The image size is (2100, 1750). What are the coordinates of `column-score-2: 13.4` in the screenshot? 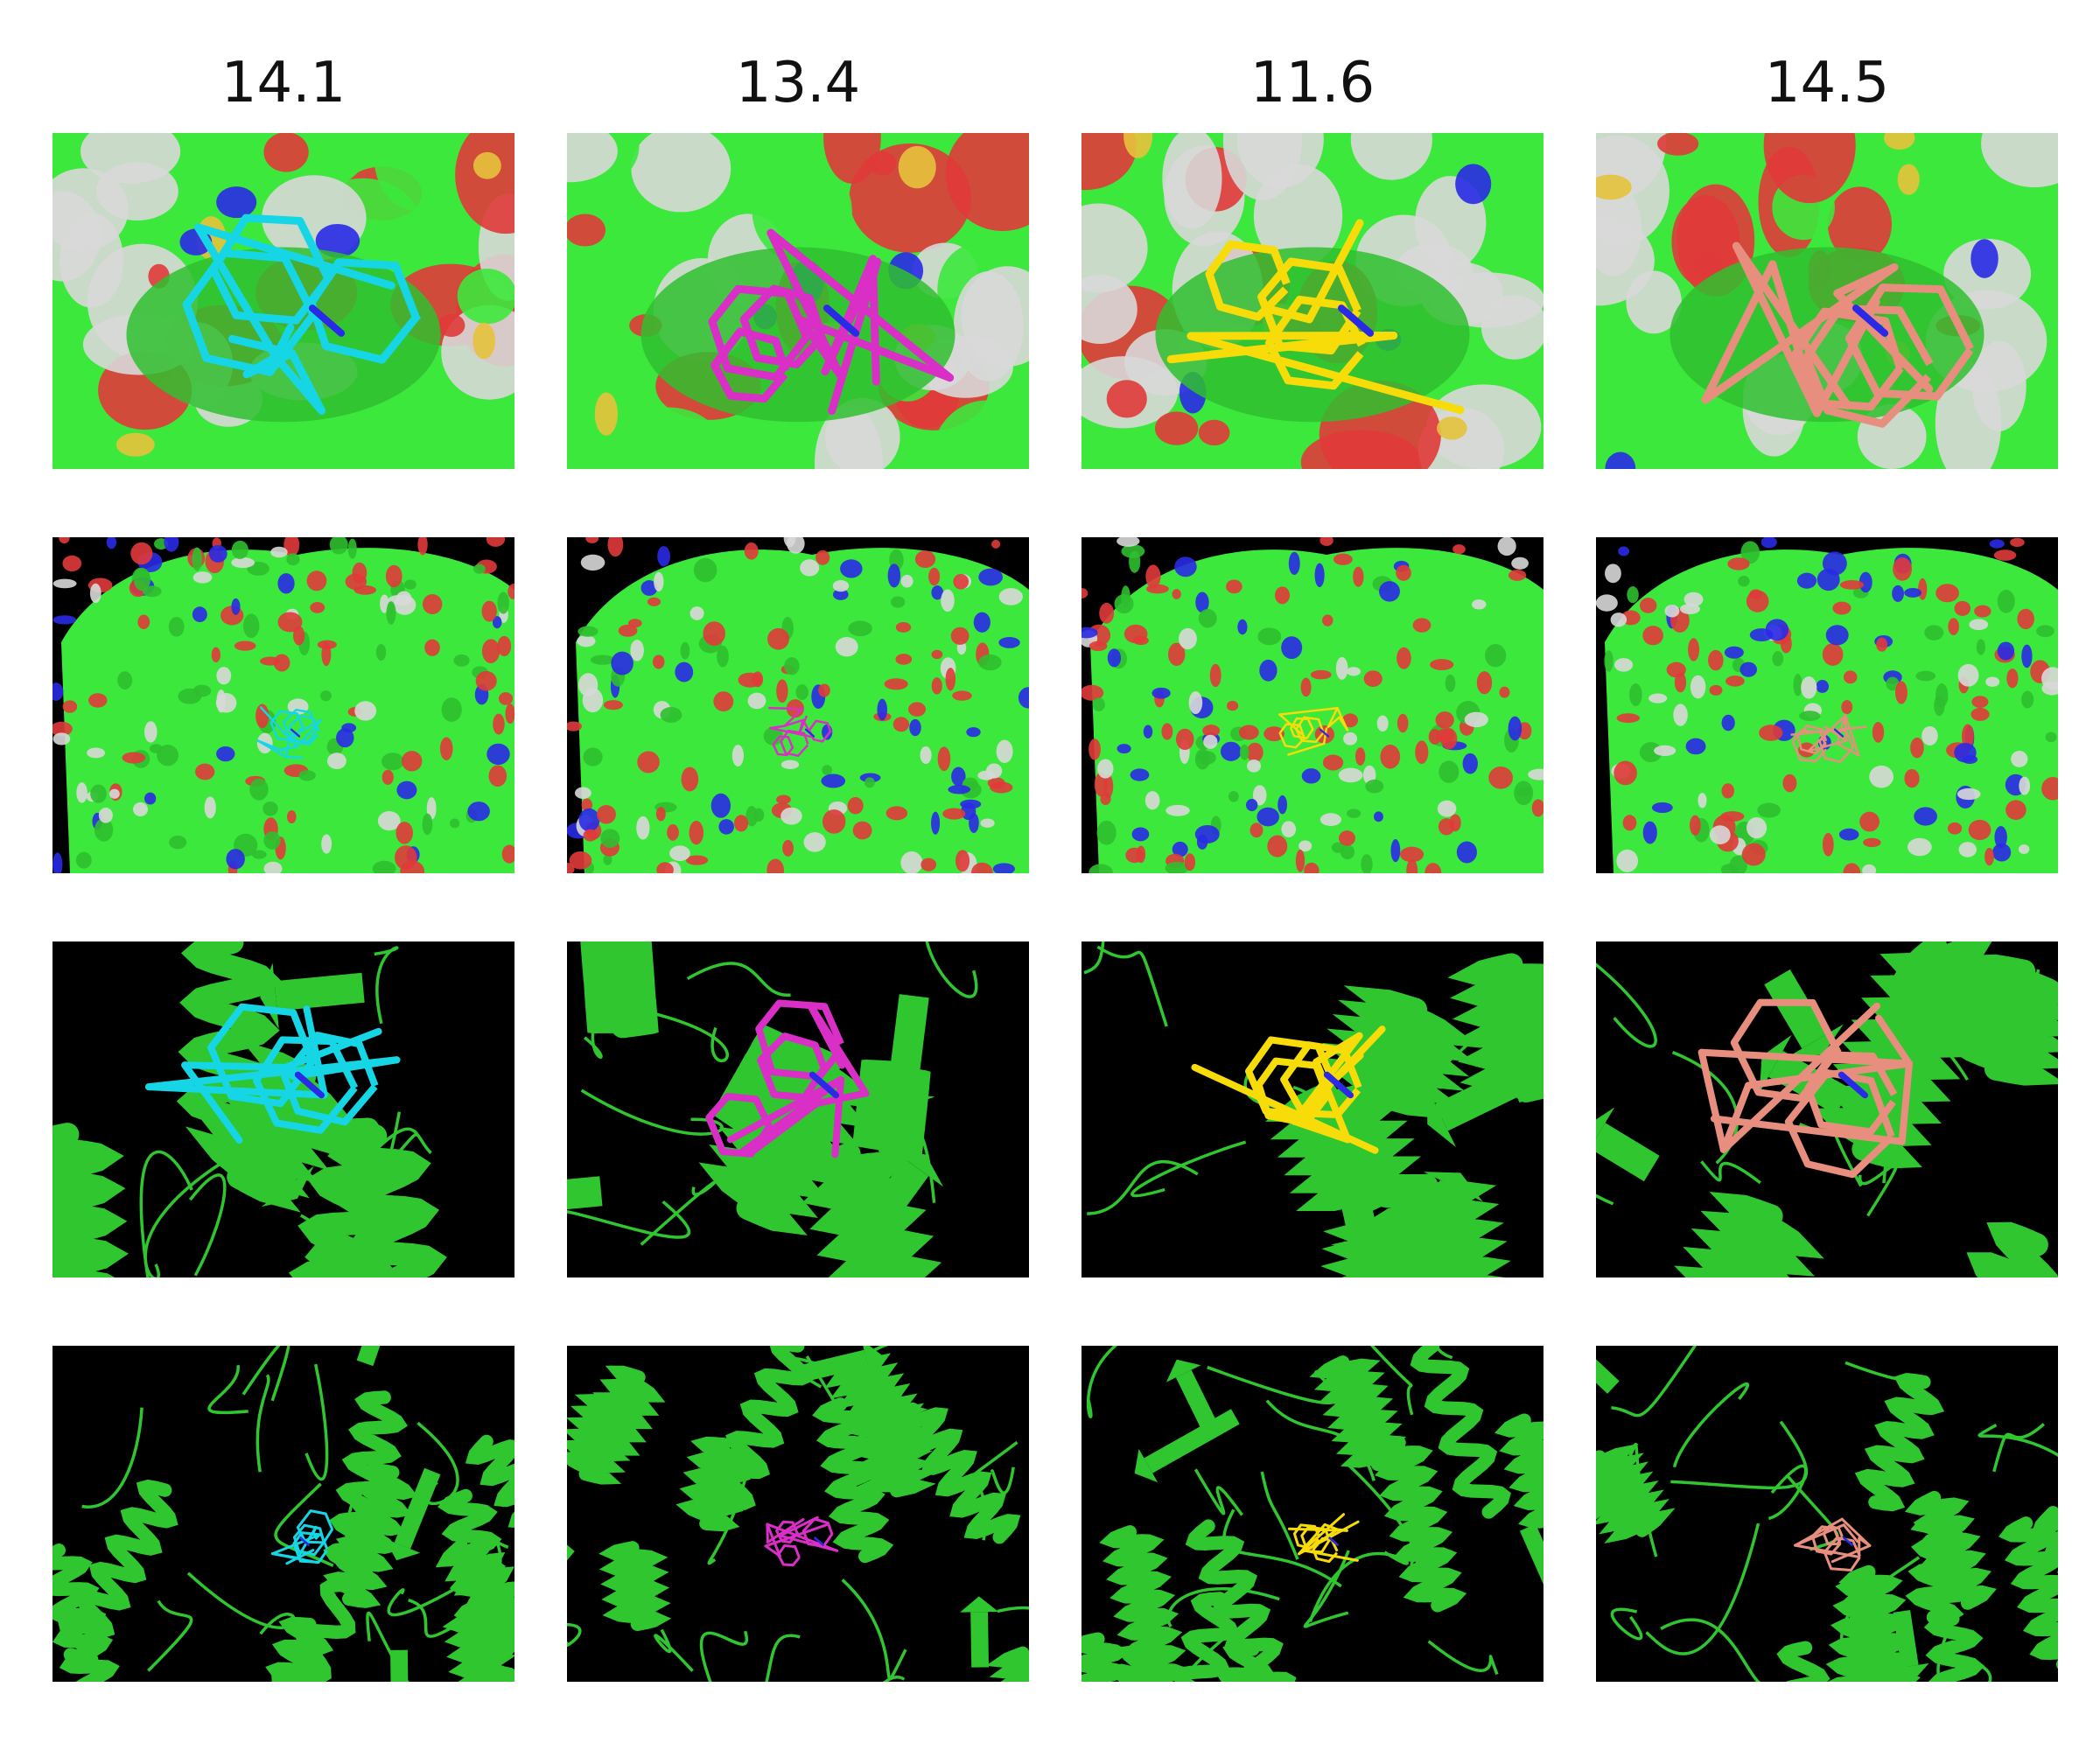 It's located at (798, 83).